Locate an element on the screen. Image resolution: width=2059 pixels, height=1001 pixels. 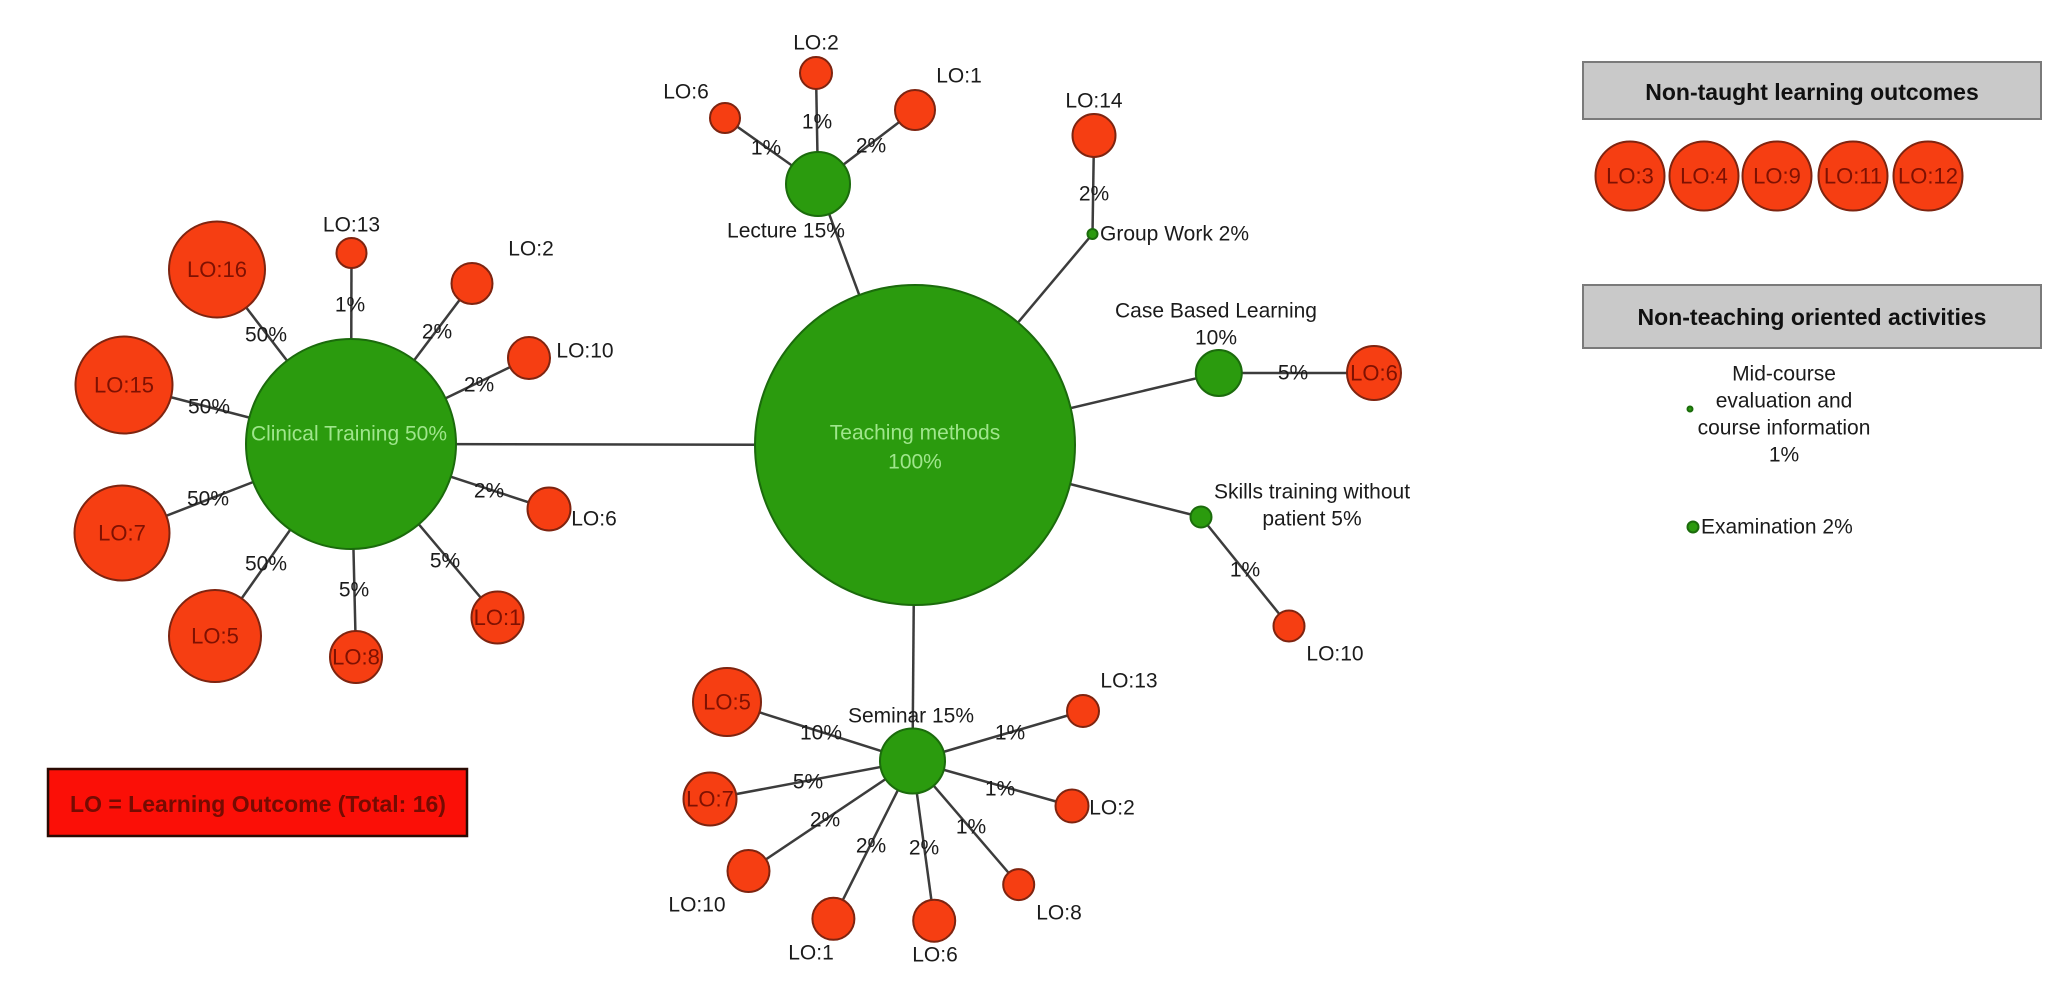
svg-text: LO:4 is located at coordinates (1704, 176).